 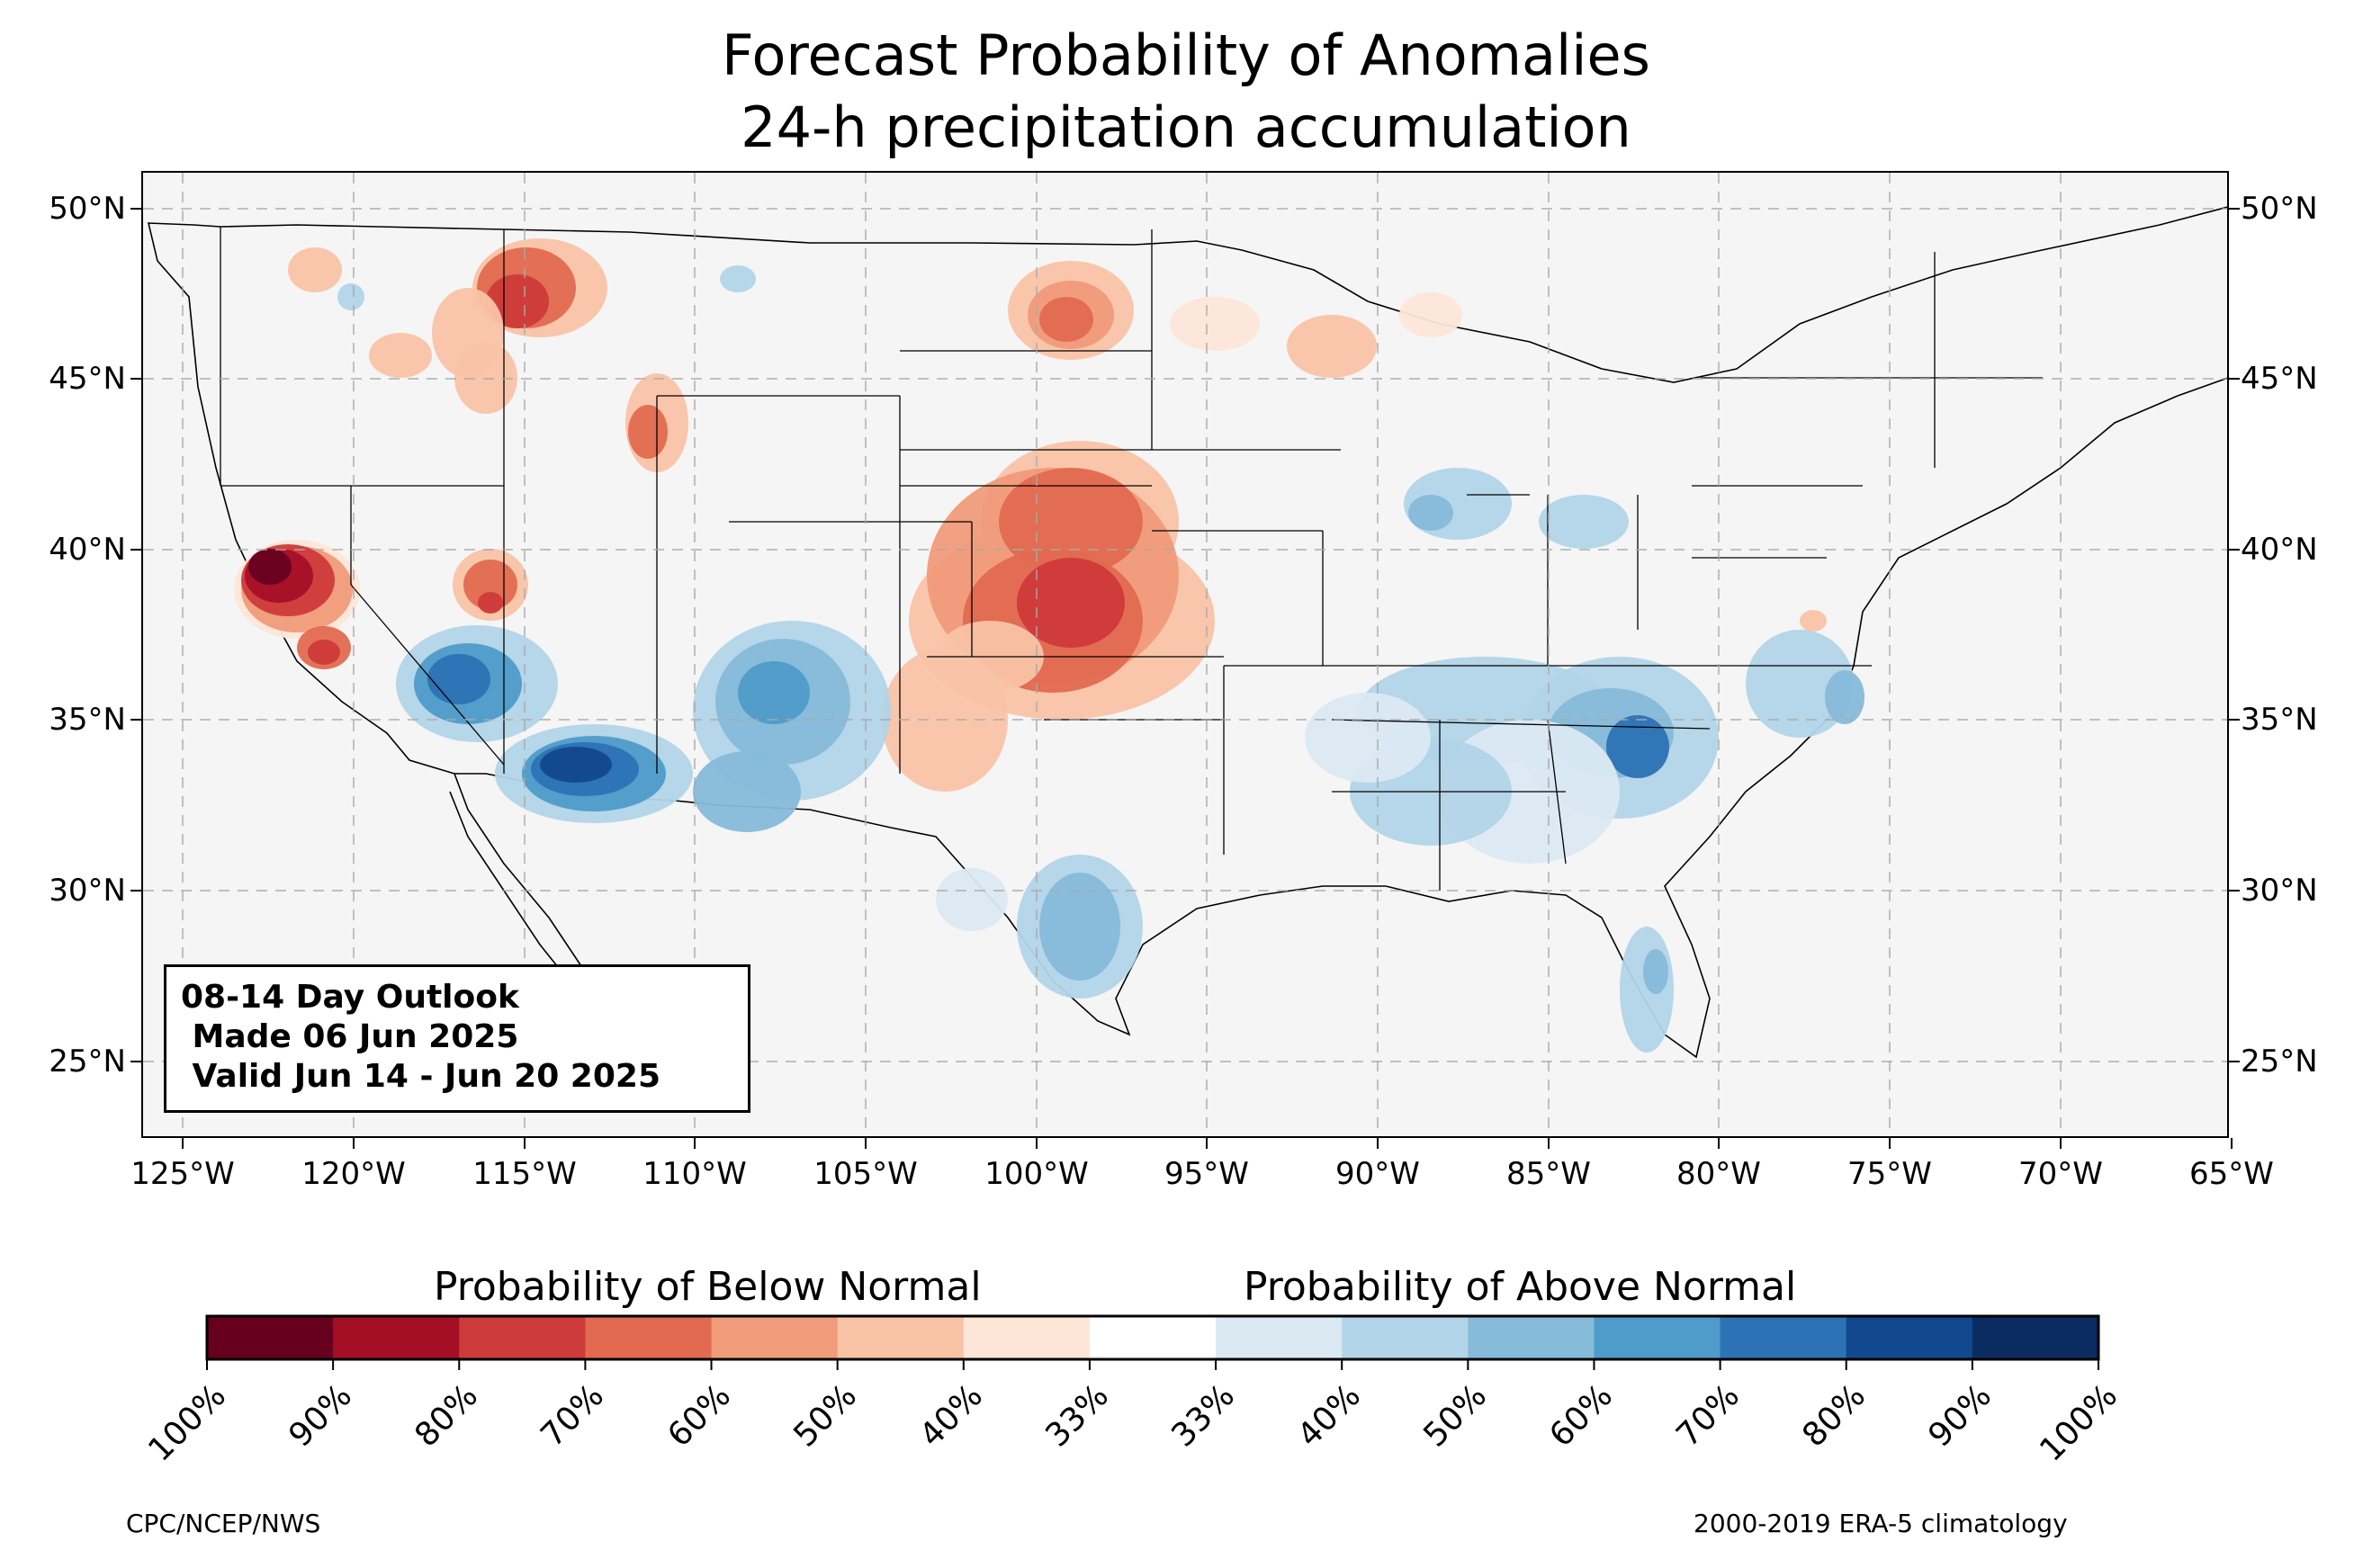 I want to click on lat-label-left: 45°N, so click(x=87, y=379).